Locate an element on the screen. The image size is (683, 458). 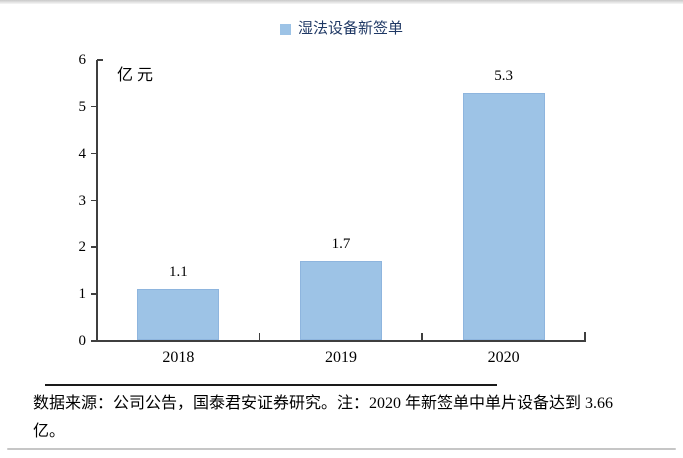
y-tick-label: 3 is located at coordinates (82, 200).